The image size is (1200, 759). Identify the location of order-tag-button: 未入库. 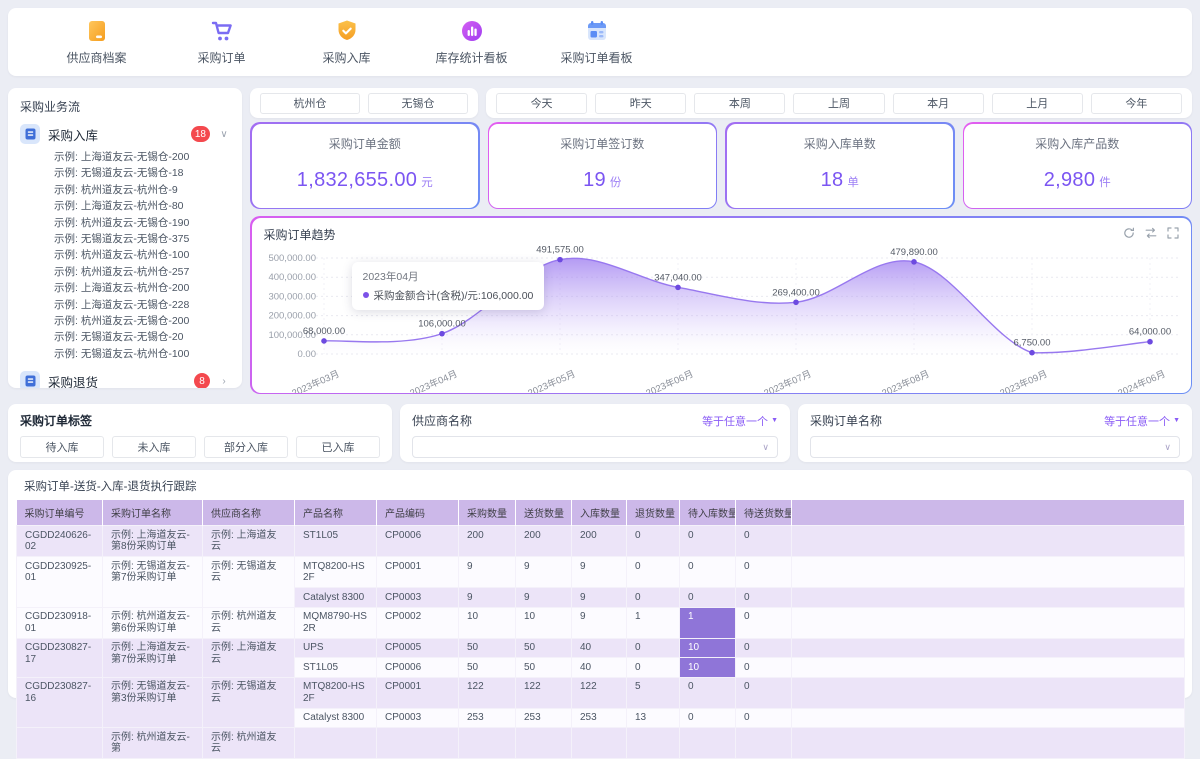
(154, 447).